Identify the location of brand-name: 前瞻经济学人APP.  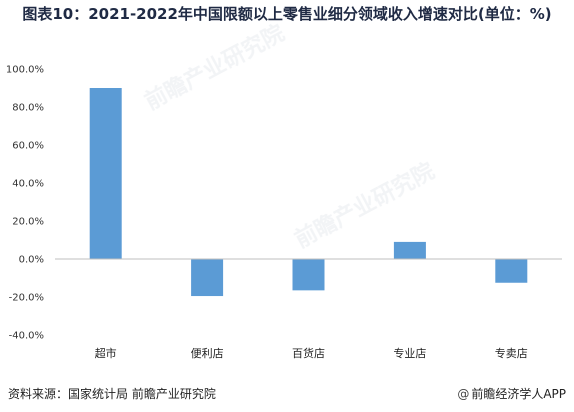
(518, 394).